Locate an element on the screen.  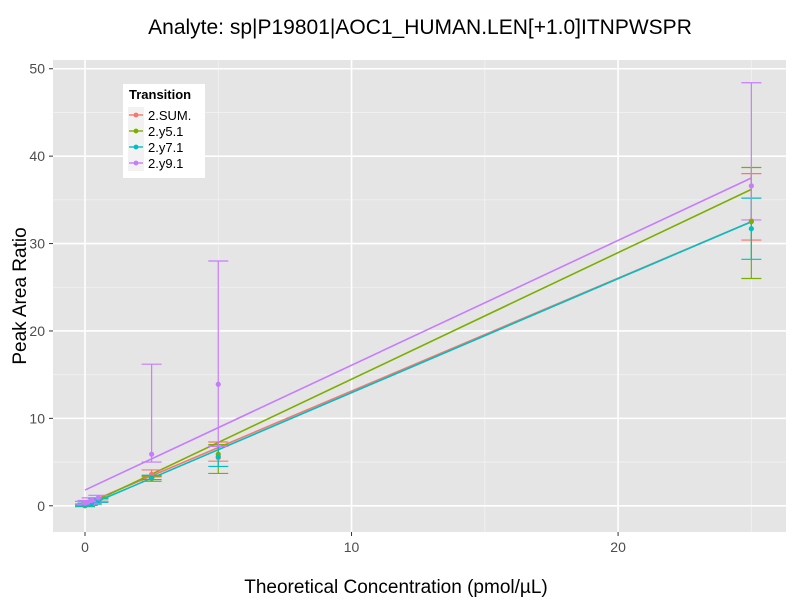
x-tick-label: 0 is located at coordinates (85, 547).